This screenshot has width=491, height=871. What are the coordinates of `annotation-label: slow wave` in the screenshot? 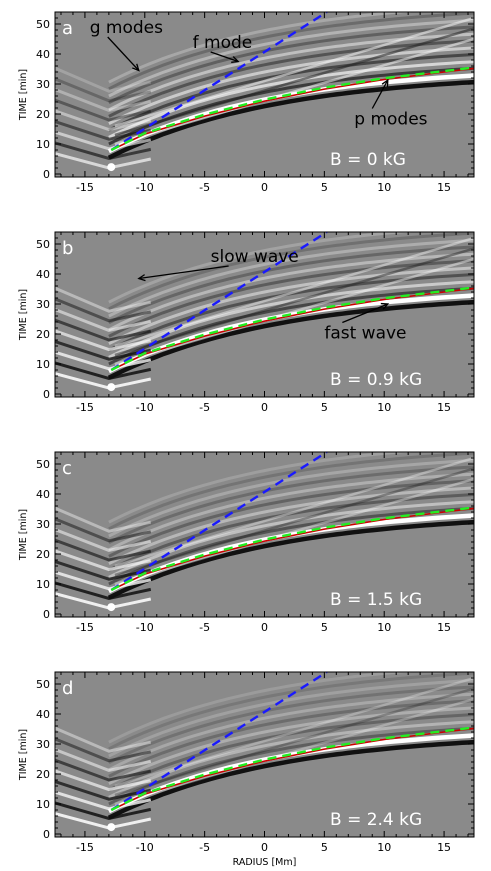 It's located at (255, 257).